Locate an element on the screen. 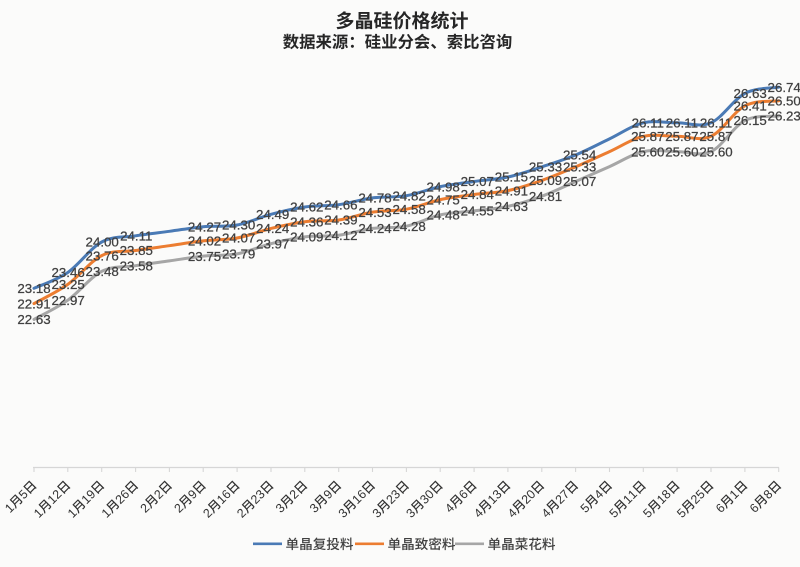 This screenshot has height=567, width=800. svg-text: 22.63 is located at coordinates (33, 319).